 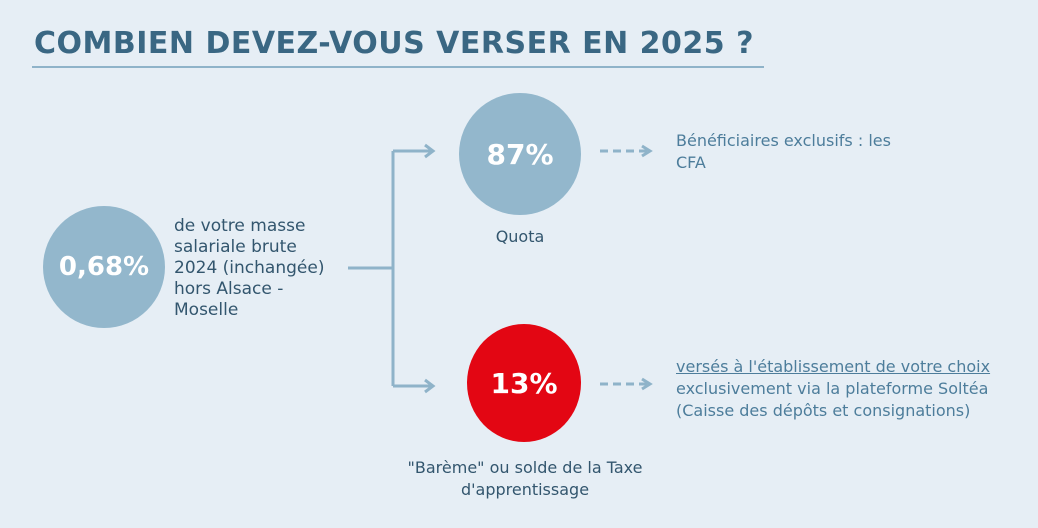 What do you see at coordinates (647, 151) in the screenshot?
I see `dashed-arrow-quota-head` at bounding box center [647, 151].